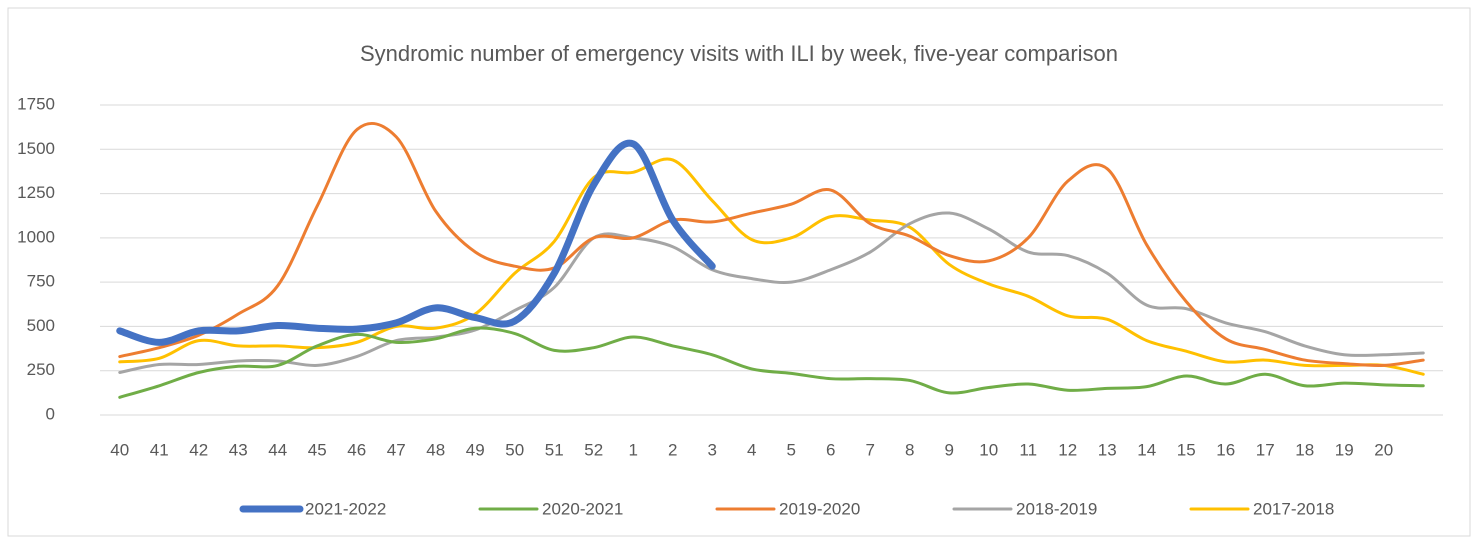  I want to click on x-tick-label: 50, so click(514, 449).